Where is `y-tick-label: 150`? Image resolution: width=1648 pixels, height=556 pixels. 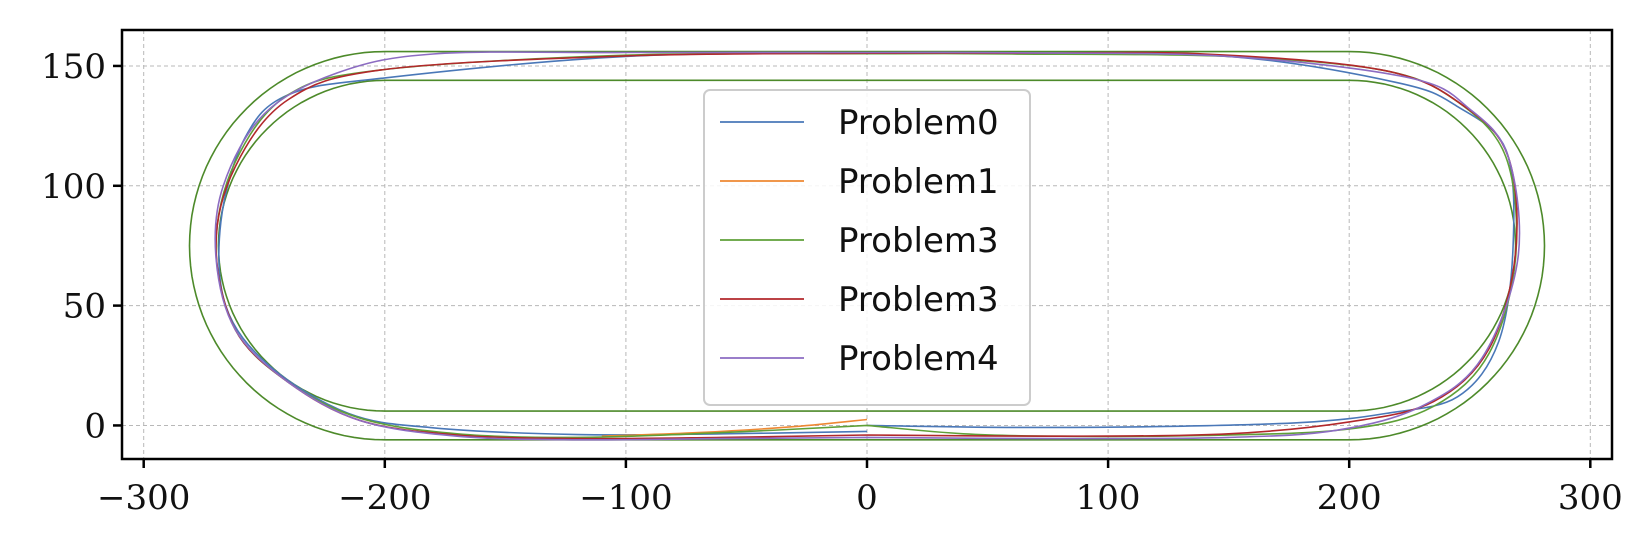 y-tick-label: 150 is located at coordinates (73, 67).